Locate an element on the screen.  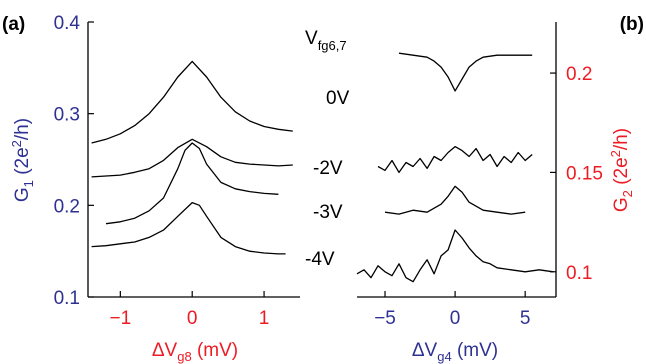
voltage-header: Vfg6,7 is located at coordinates (326, 40).